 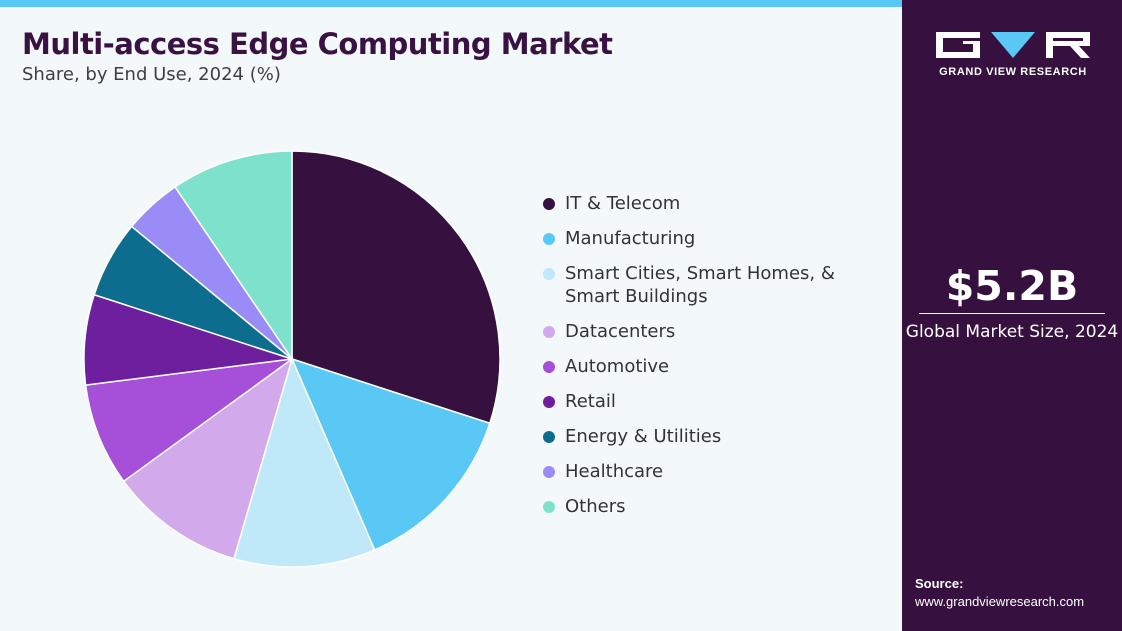 What do you see at coordinates (317, 44) in the screenshot?
I see `chart-title: Multi-access Edge Computing Market` at bounding box center [317, 44].